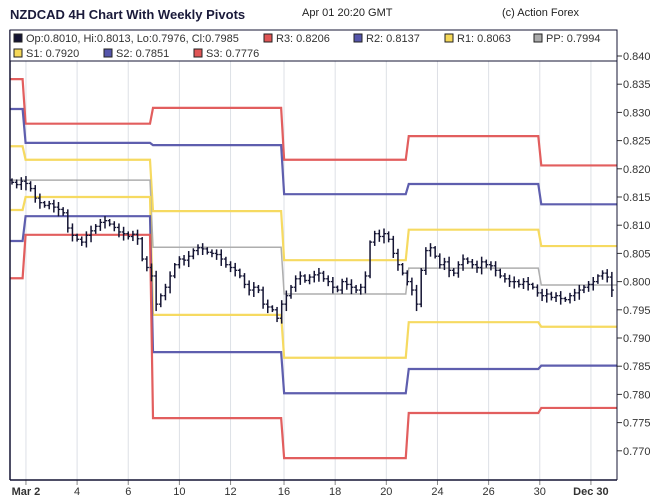 The width and height of the screenshot is (650, 501). Describe the element at coordinates (636, 311) in the screenshot. I see `y-tick-label: 0.795` at that location.